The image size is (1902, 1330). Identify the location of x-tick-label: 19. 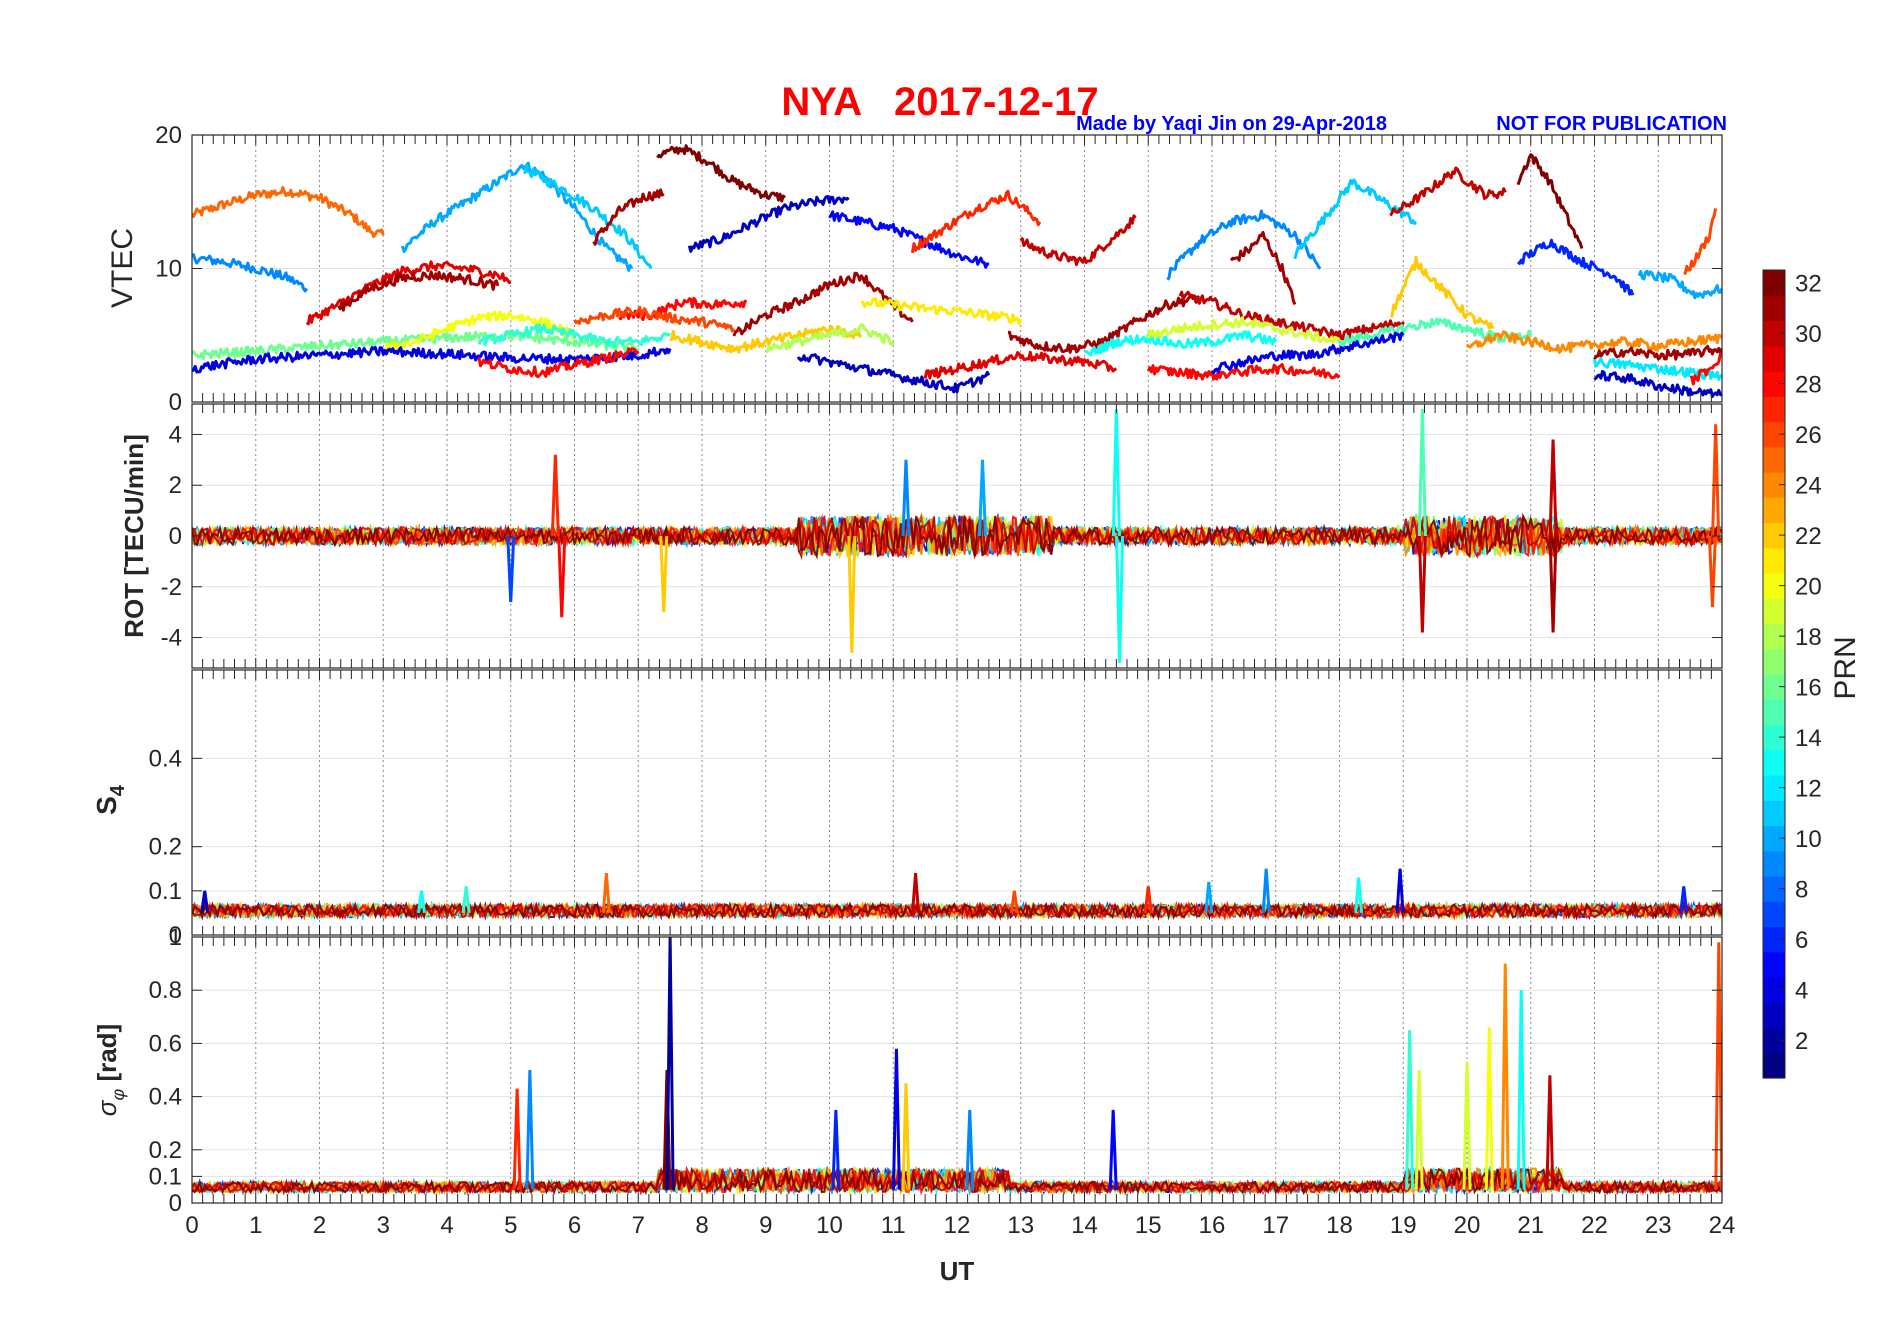
(1403, 1225).